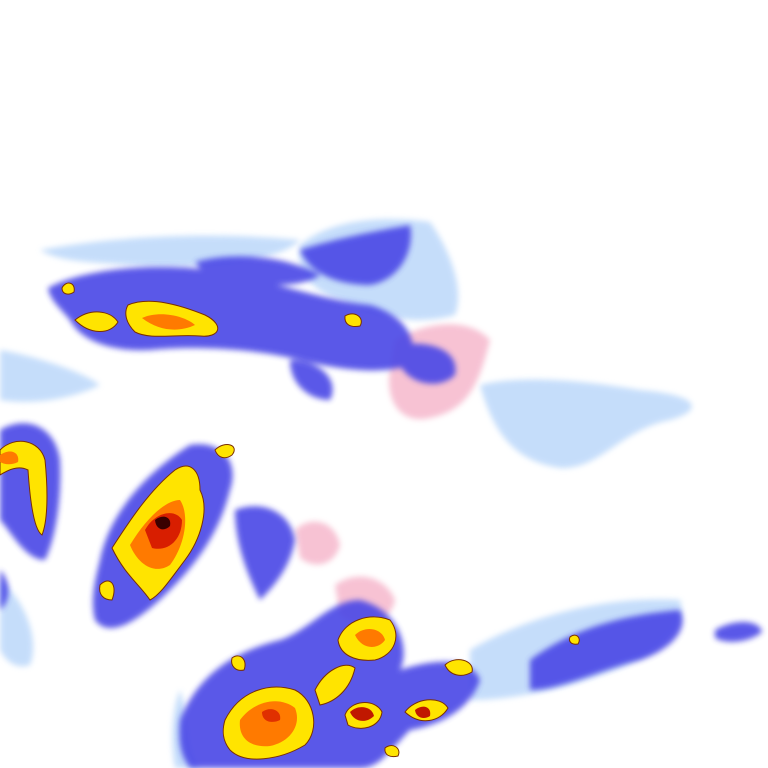  What do you see at coordinates (392, 474) in the screenshot?
I see `mixed-precip` at bounding box center [392, 474].